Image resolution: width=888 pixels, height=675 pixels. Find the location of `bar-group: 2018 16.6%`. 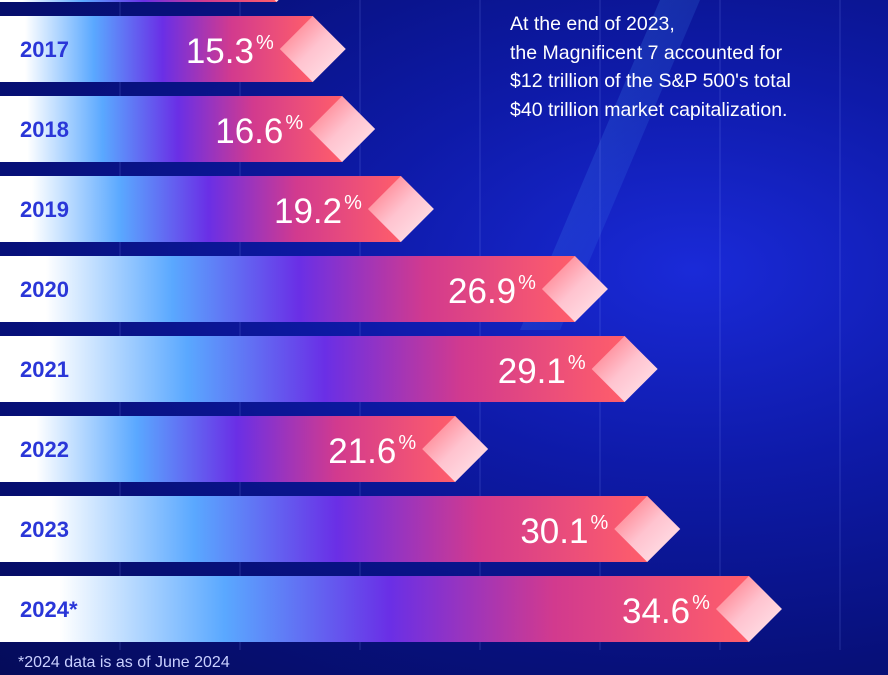

bar-group: 2018 16.6% is located at coordinates (188, 129).